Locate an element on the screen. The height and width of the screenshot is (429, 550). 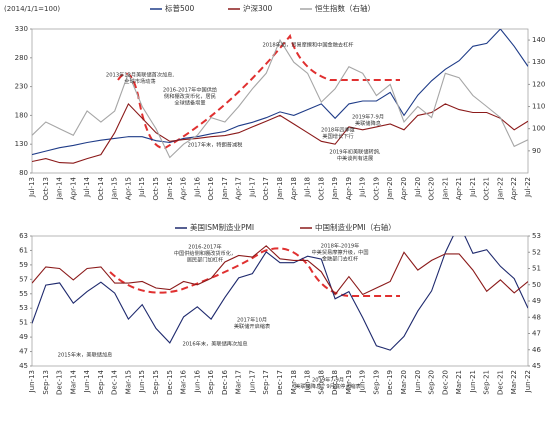
annotation: 中美贸易摩擦升级，中国 is located at coordinates (339, 252).